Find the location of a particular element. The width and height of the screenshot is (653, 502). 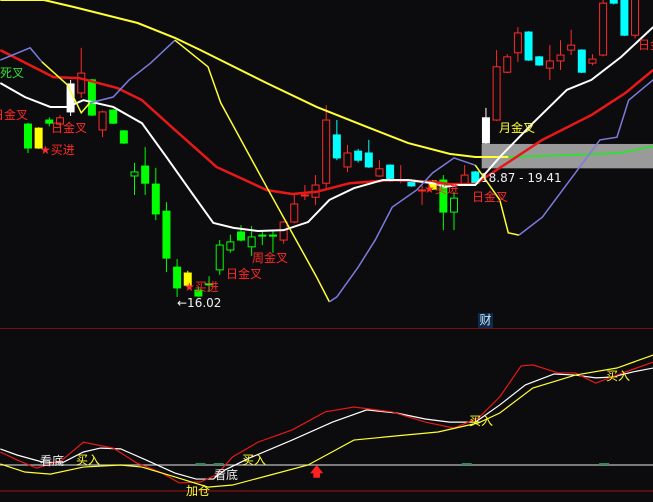

low-price-marker: ←16.02 is located at coordinates (199, 303).